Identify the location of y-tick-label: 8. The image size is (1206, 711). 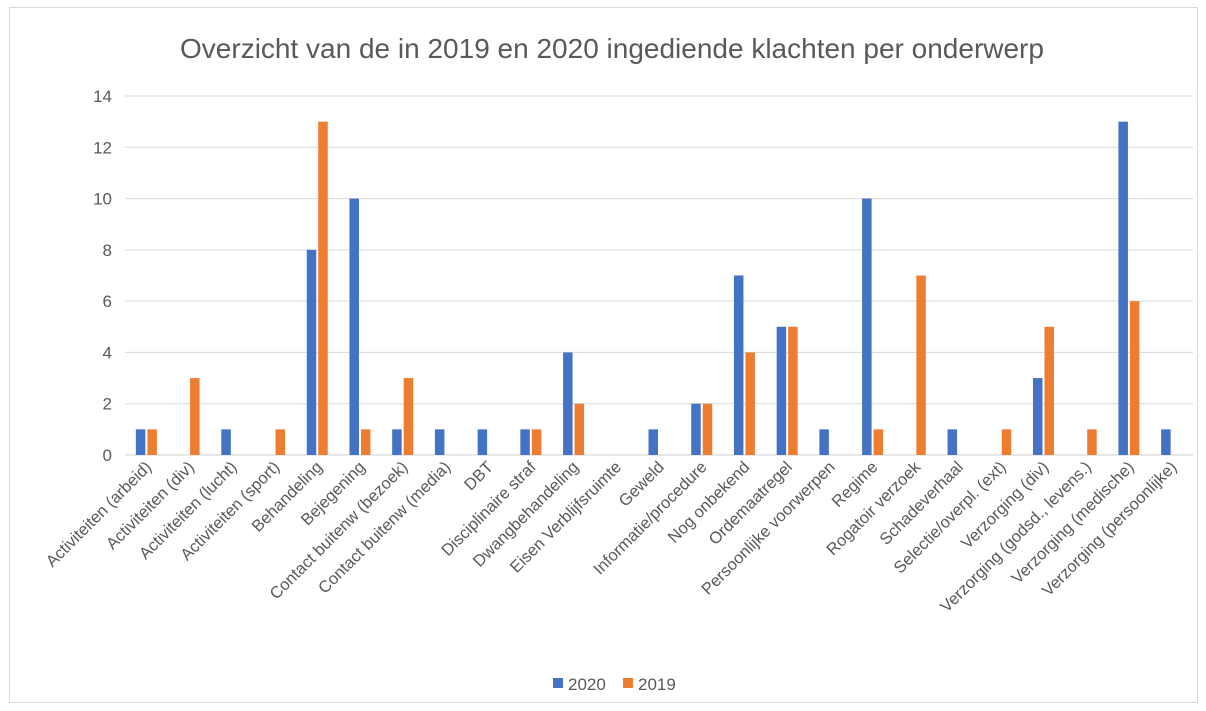
(107, 250).